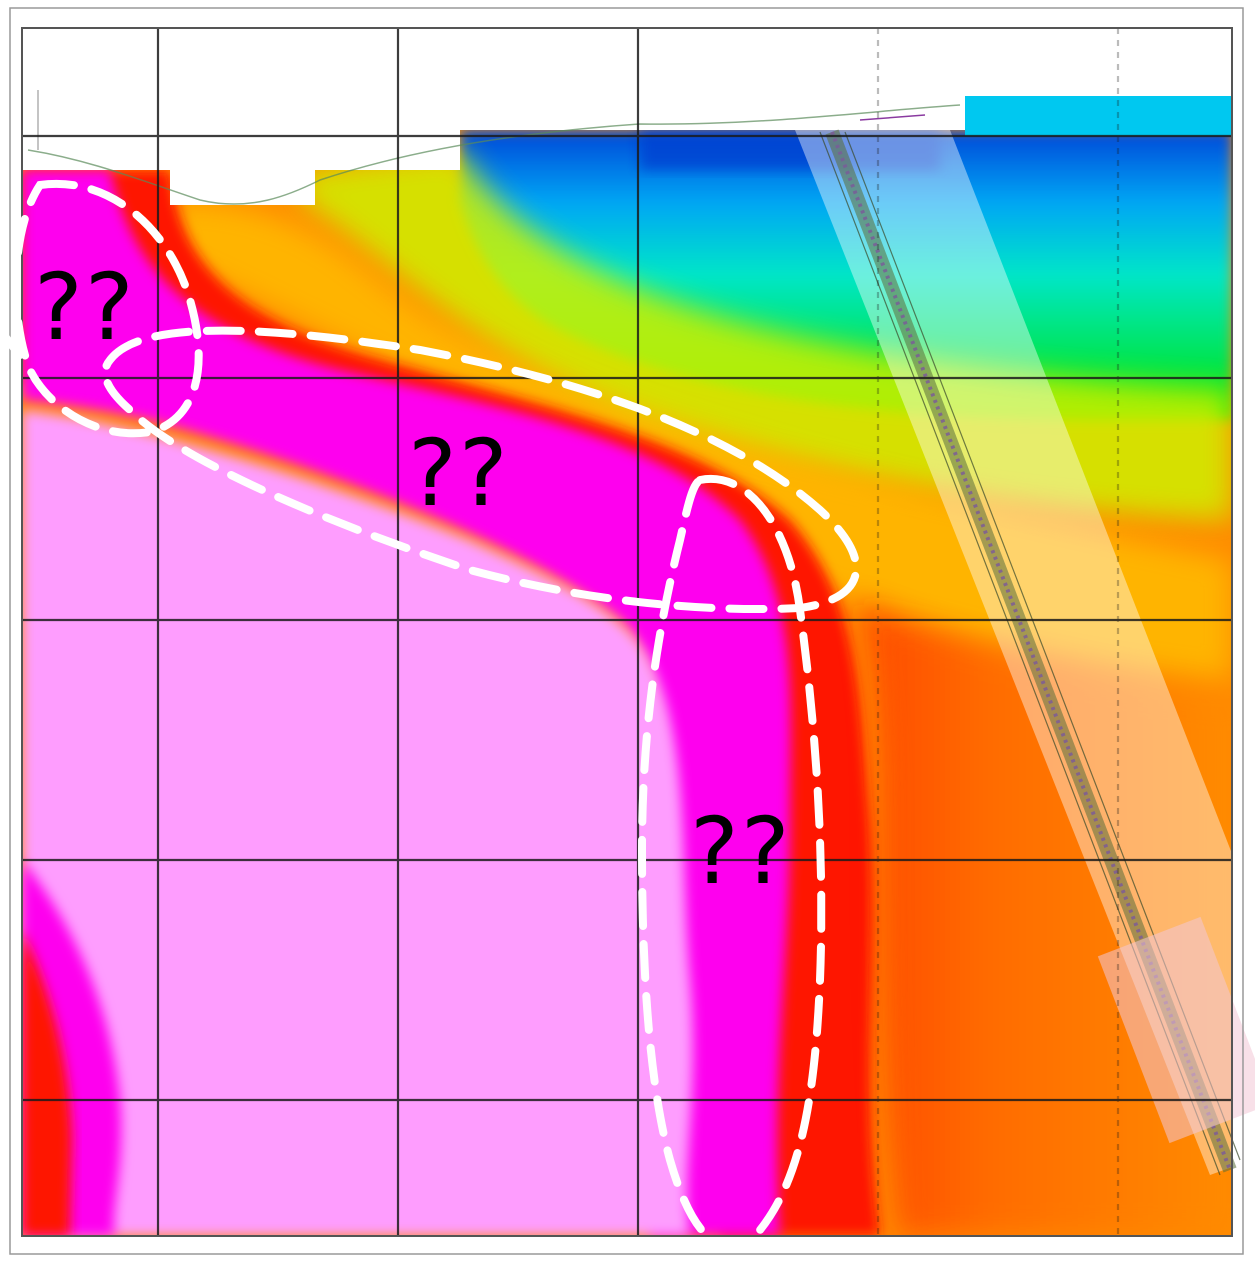 The width and height of the screenshot is (1255, 1261). What do you see at coordinates (459, 473) in the screenshot?
I see `annotation-zone-middle: ??` at bounding box center [459, 473].